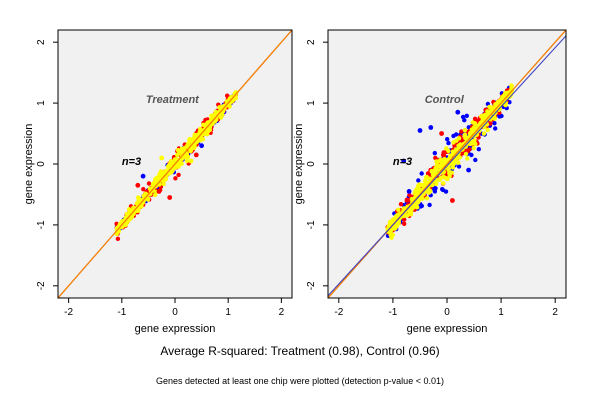 The width and height of the screenshot is (600, 400). What do you see at coordinates (41, 224) in the screenshot?
I see `y-tick-label: -1` at bounding box center [41, 224].